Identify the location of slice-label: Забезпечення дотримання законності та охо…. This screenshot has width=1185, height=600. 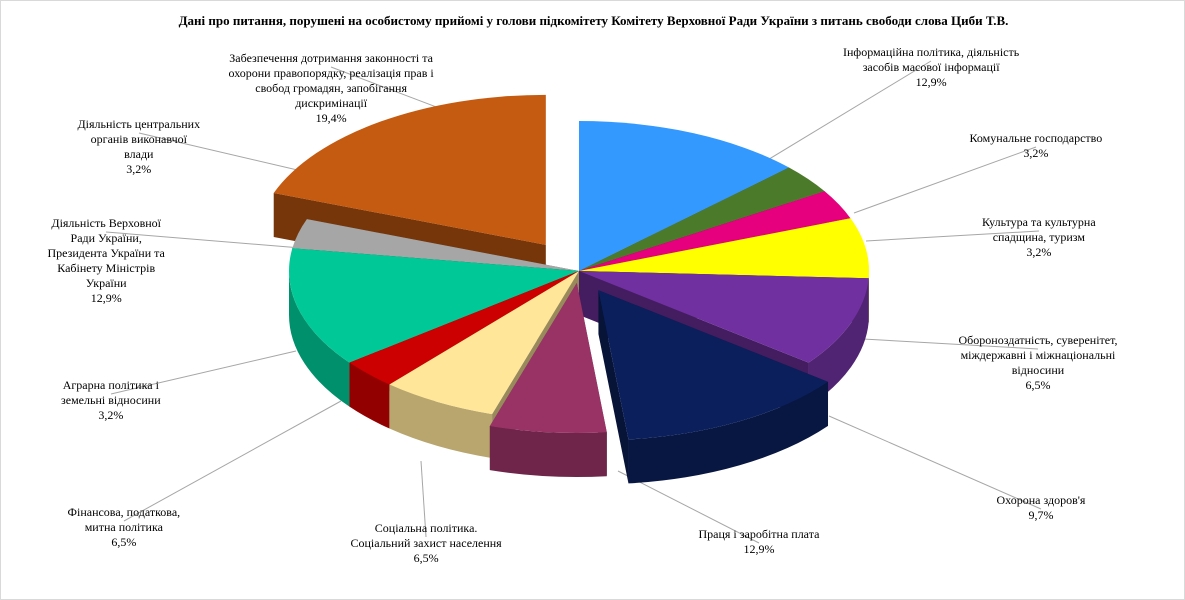
(331, 88).